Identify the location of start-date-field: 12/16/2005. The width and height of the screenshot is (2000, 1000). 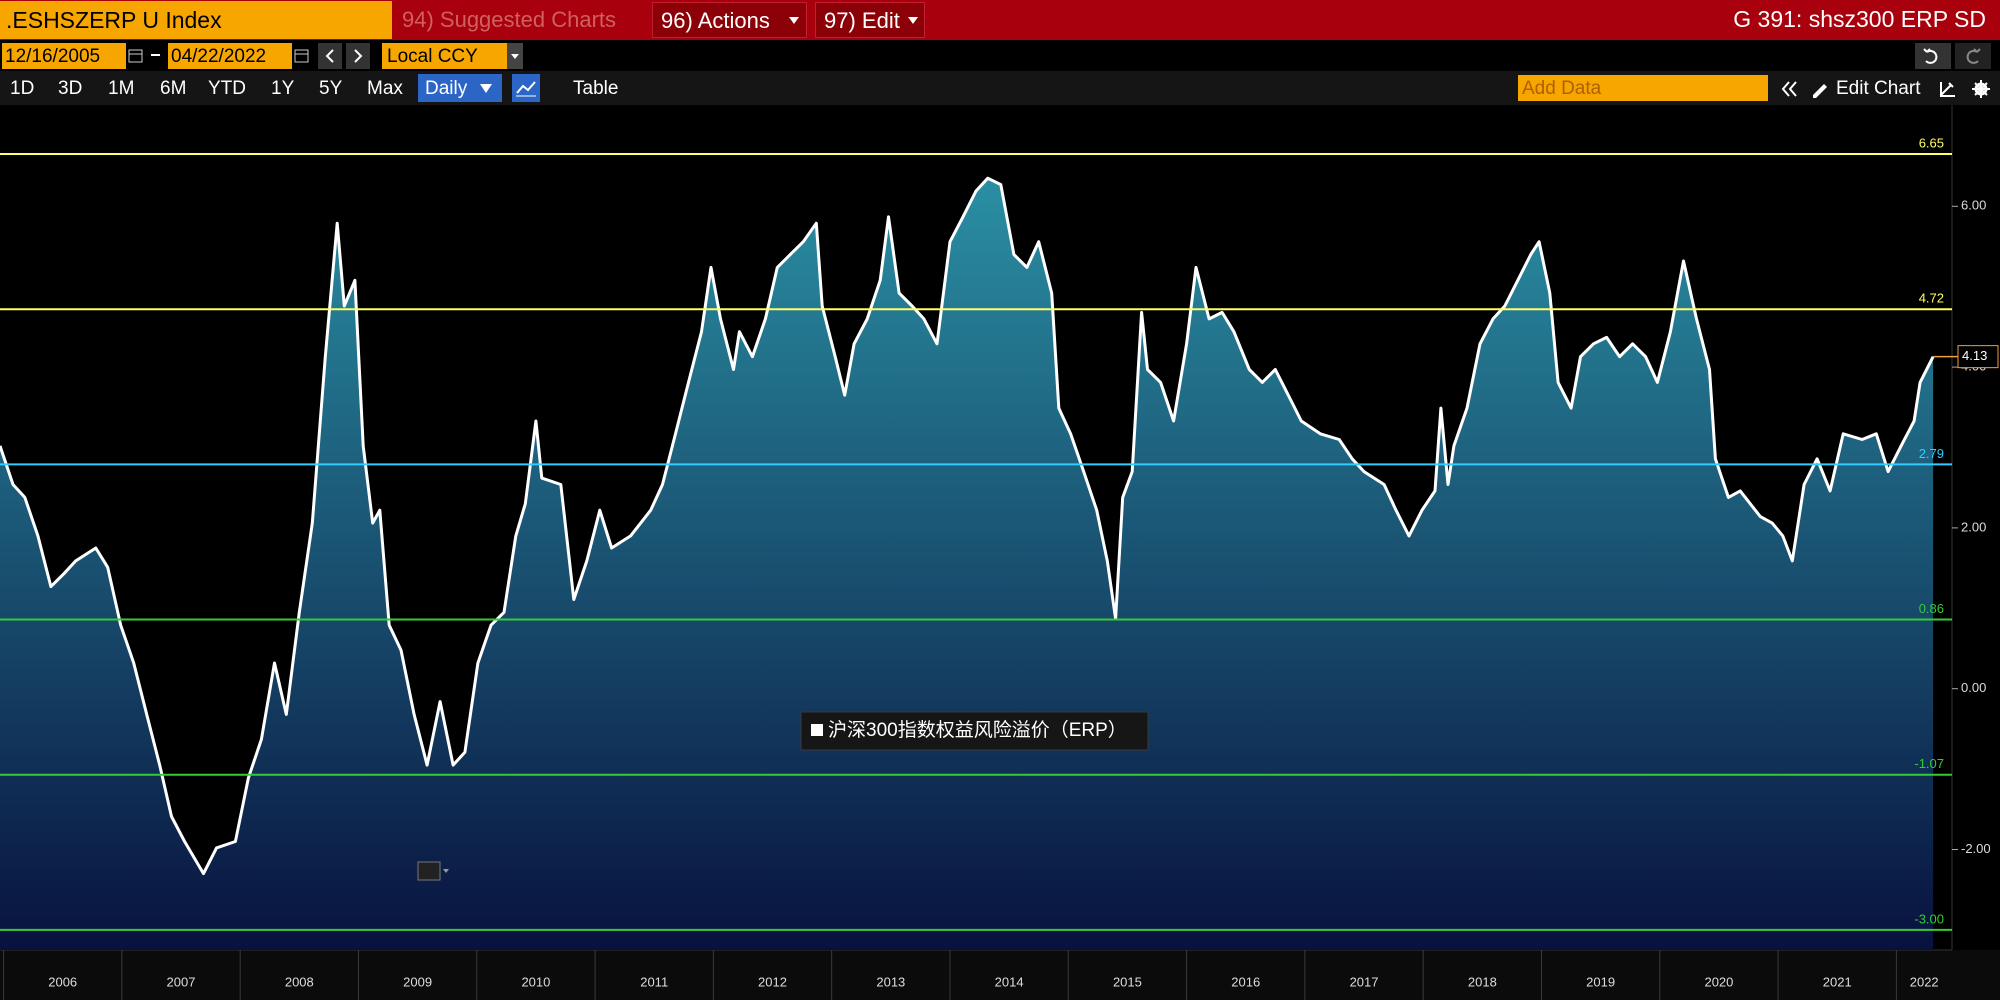
(64, 56).